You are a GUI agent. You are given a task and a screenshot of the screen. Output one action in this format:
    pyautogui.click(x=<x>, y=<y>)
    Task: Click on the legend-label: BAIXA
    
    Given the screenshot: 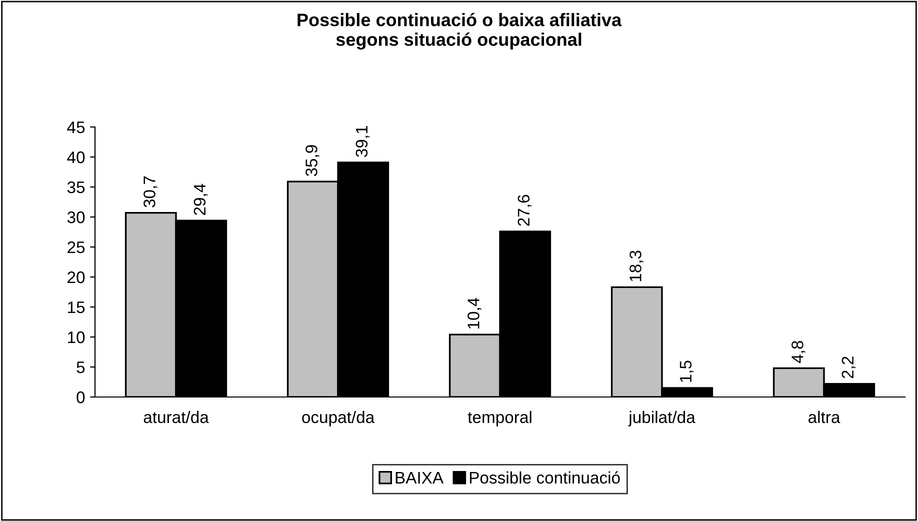 What is the action you would take?
    pyautogui.click(x=420, y=478)
    